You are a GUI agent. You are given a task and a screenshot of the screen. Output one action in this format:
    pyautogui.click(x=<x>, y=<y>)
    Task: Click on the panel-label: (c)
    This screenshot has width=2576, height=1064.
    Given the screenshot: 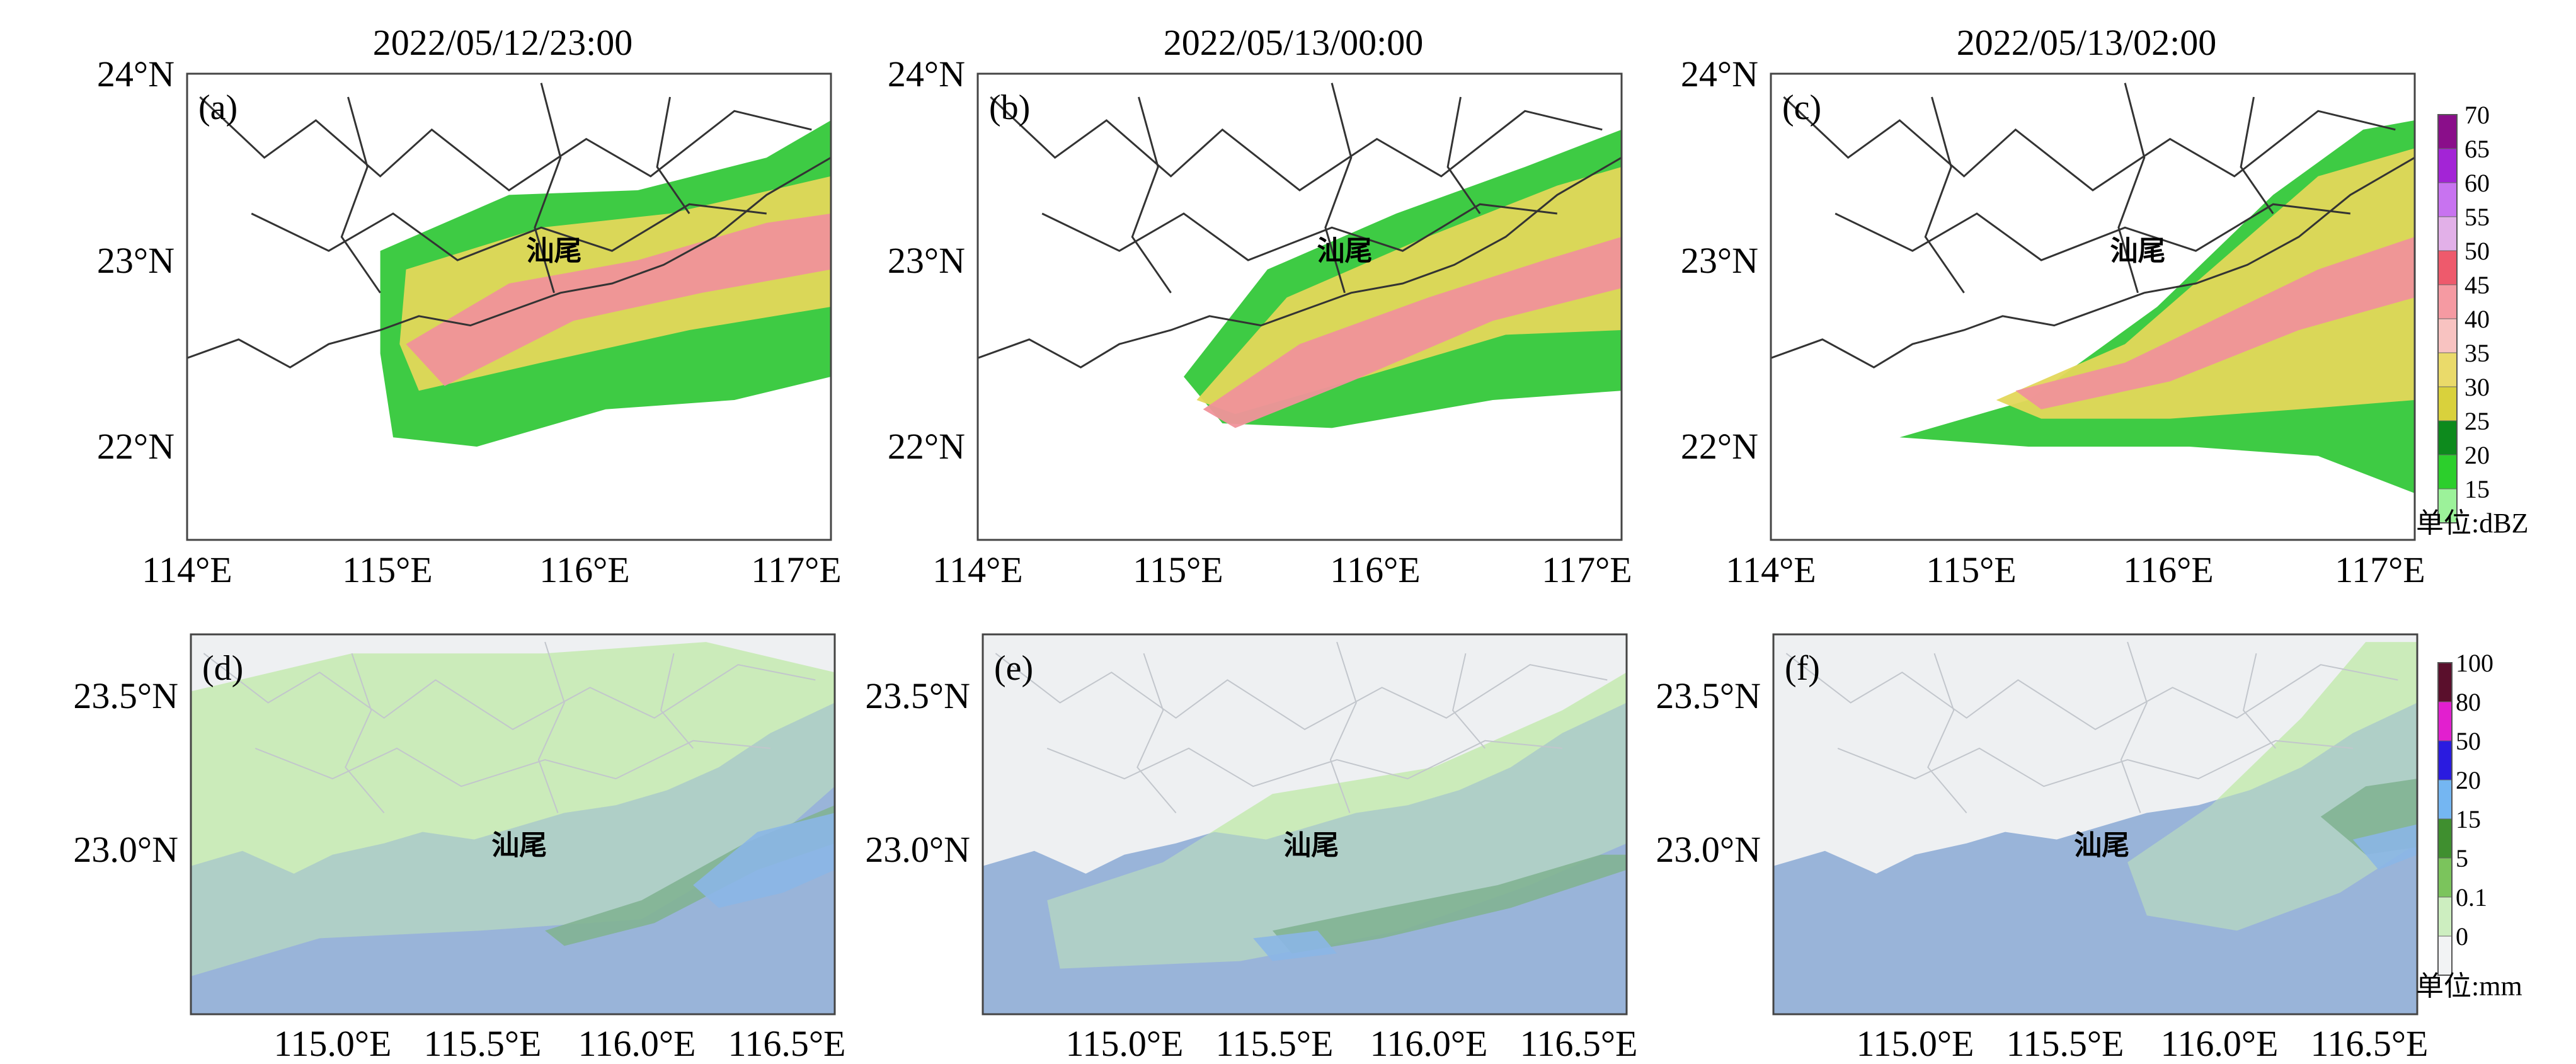 What is the action you would take?
    pyautogui.click(x=1801, y=107)
    